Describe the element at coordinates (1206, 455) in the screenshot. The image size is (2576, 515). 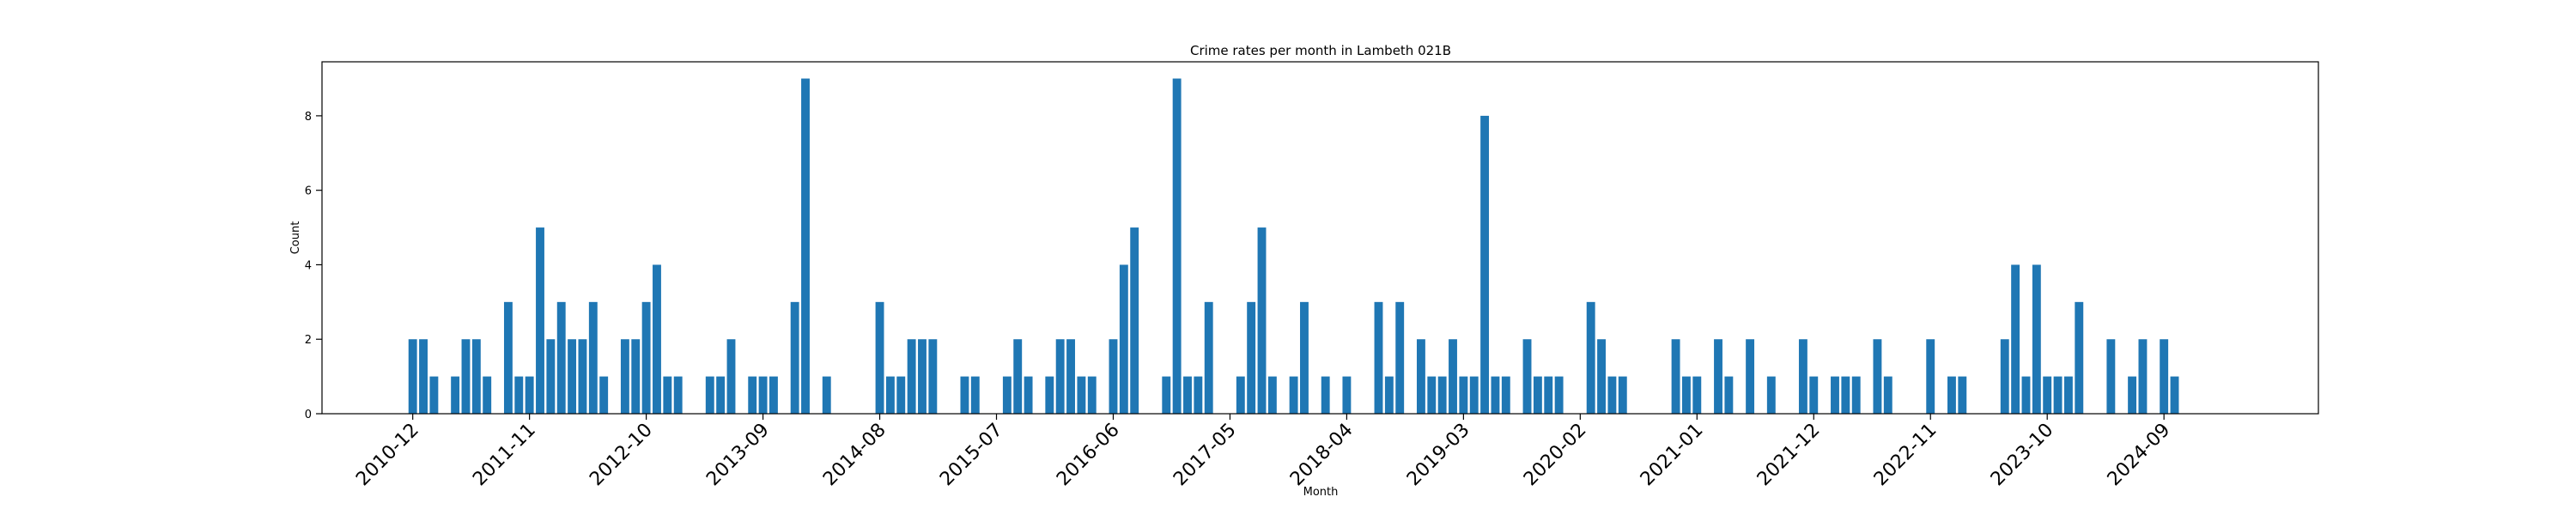
I see `x-tick-label: 2017-05` at that location.